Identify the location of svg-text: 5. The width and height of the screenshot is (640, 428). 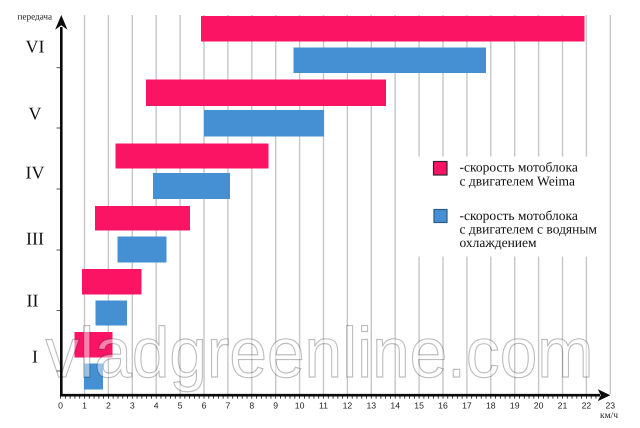
(180, 406).